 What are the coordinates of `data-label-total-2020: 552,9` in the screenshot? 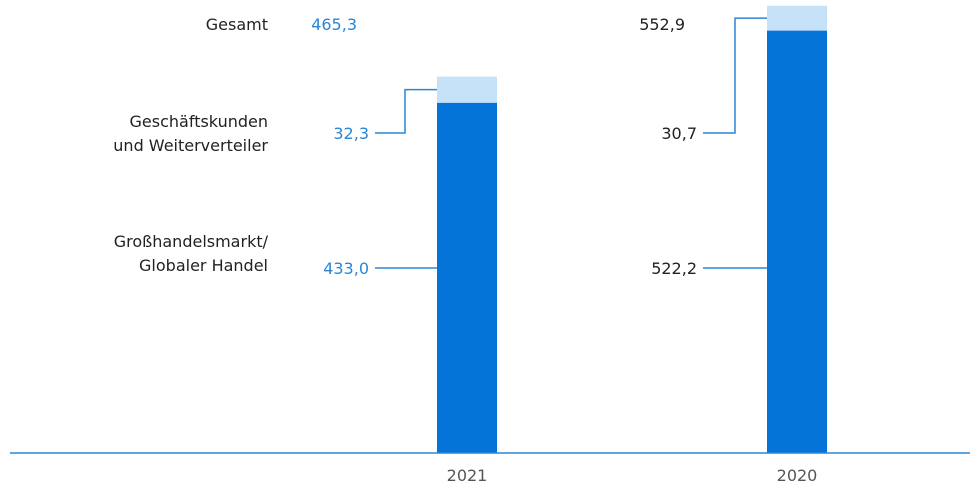 It's located at (662, 24).